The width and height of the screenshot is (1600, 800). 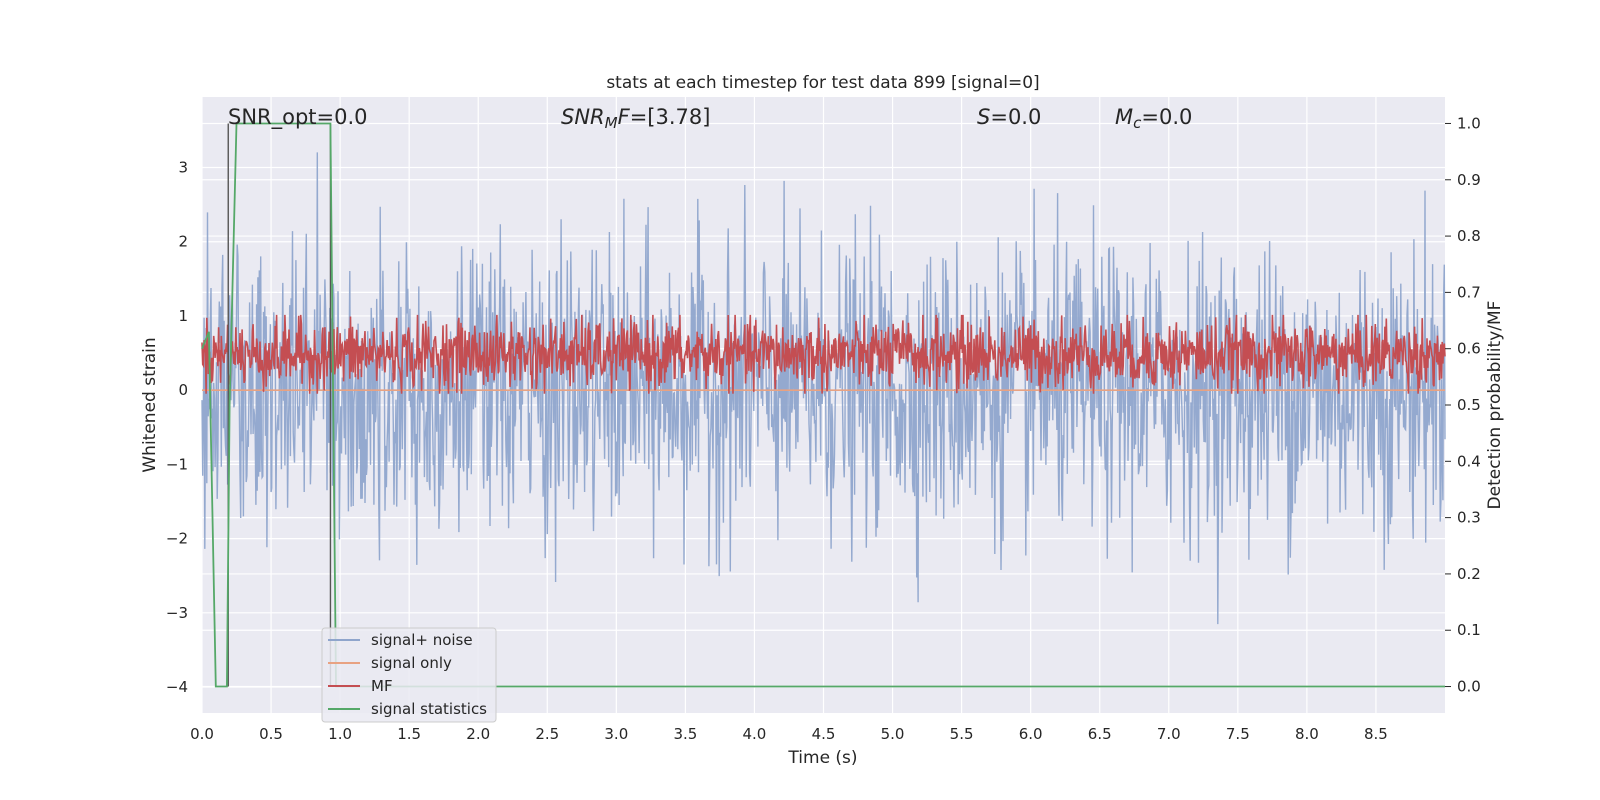 I want to click on x-tick-label: 1.0, so click(x=340, y=734).